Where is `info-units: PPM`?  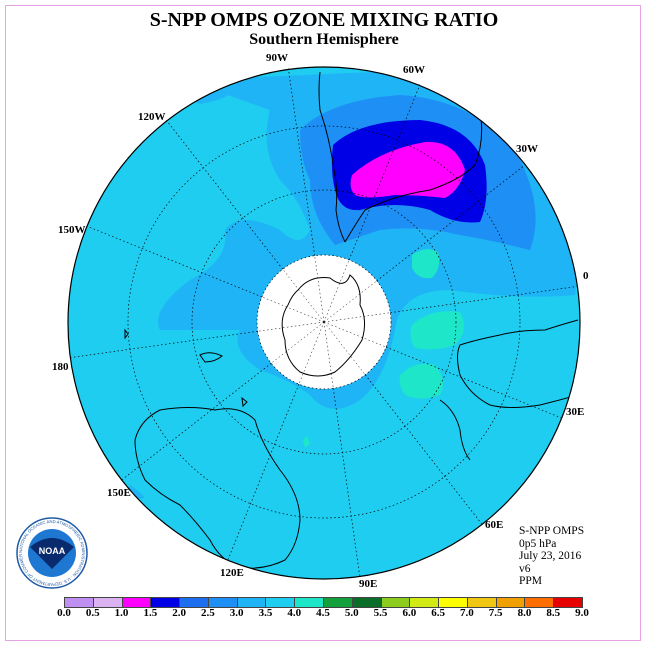 info-units: PPM is located at coordinates (531, 581).